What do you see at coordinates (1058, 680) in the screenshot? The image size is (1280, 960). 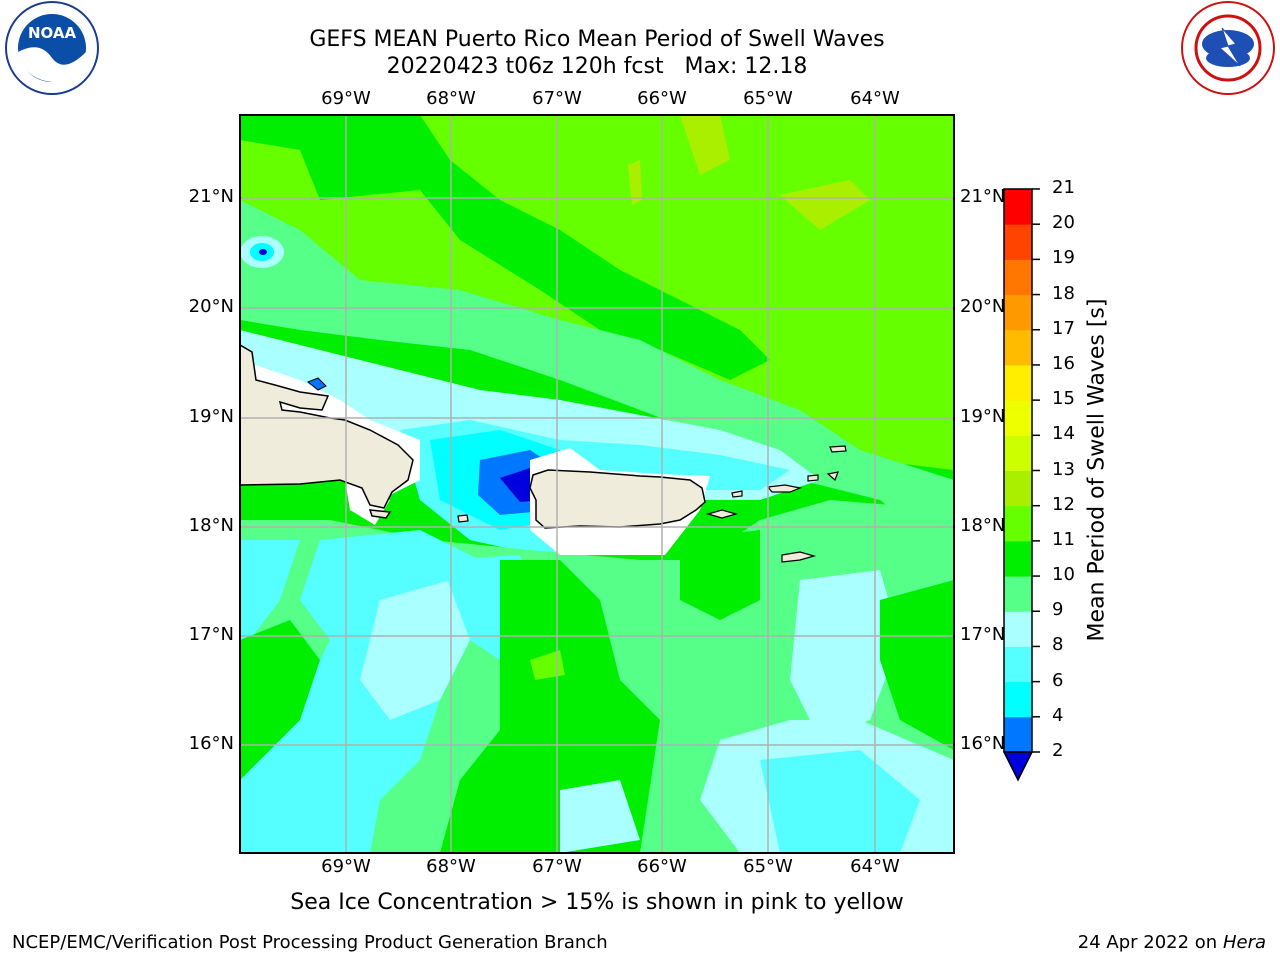 I see `colorbar-tick-label: 6` at bounding box center [1058, 680].